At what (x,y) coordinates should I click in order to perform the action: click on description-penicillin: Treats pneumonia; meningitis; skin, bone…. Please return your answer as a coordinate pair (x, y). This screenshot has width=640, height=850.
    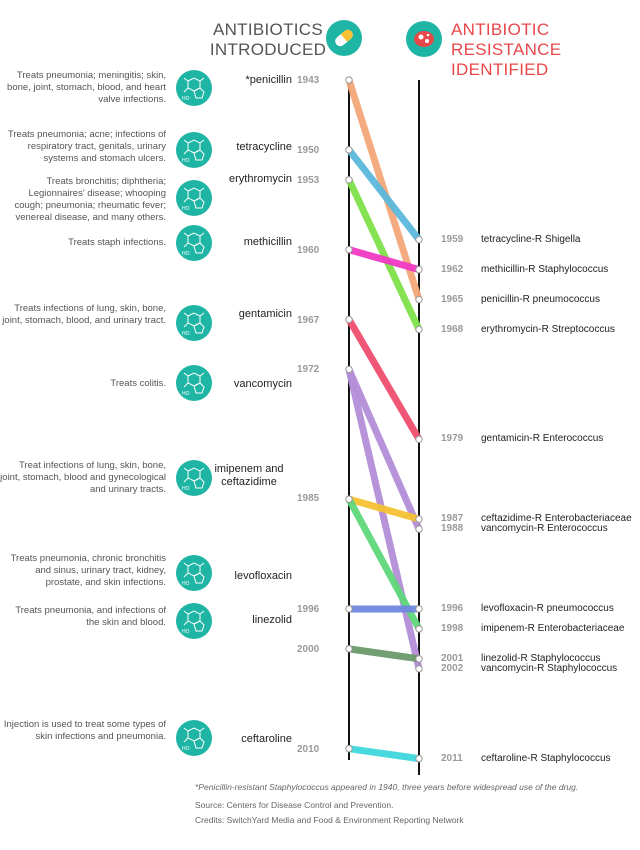
    Looking at the image, I should click on (86, 87).